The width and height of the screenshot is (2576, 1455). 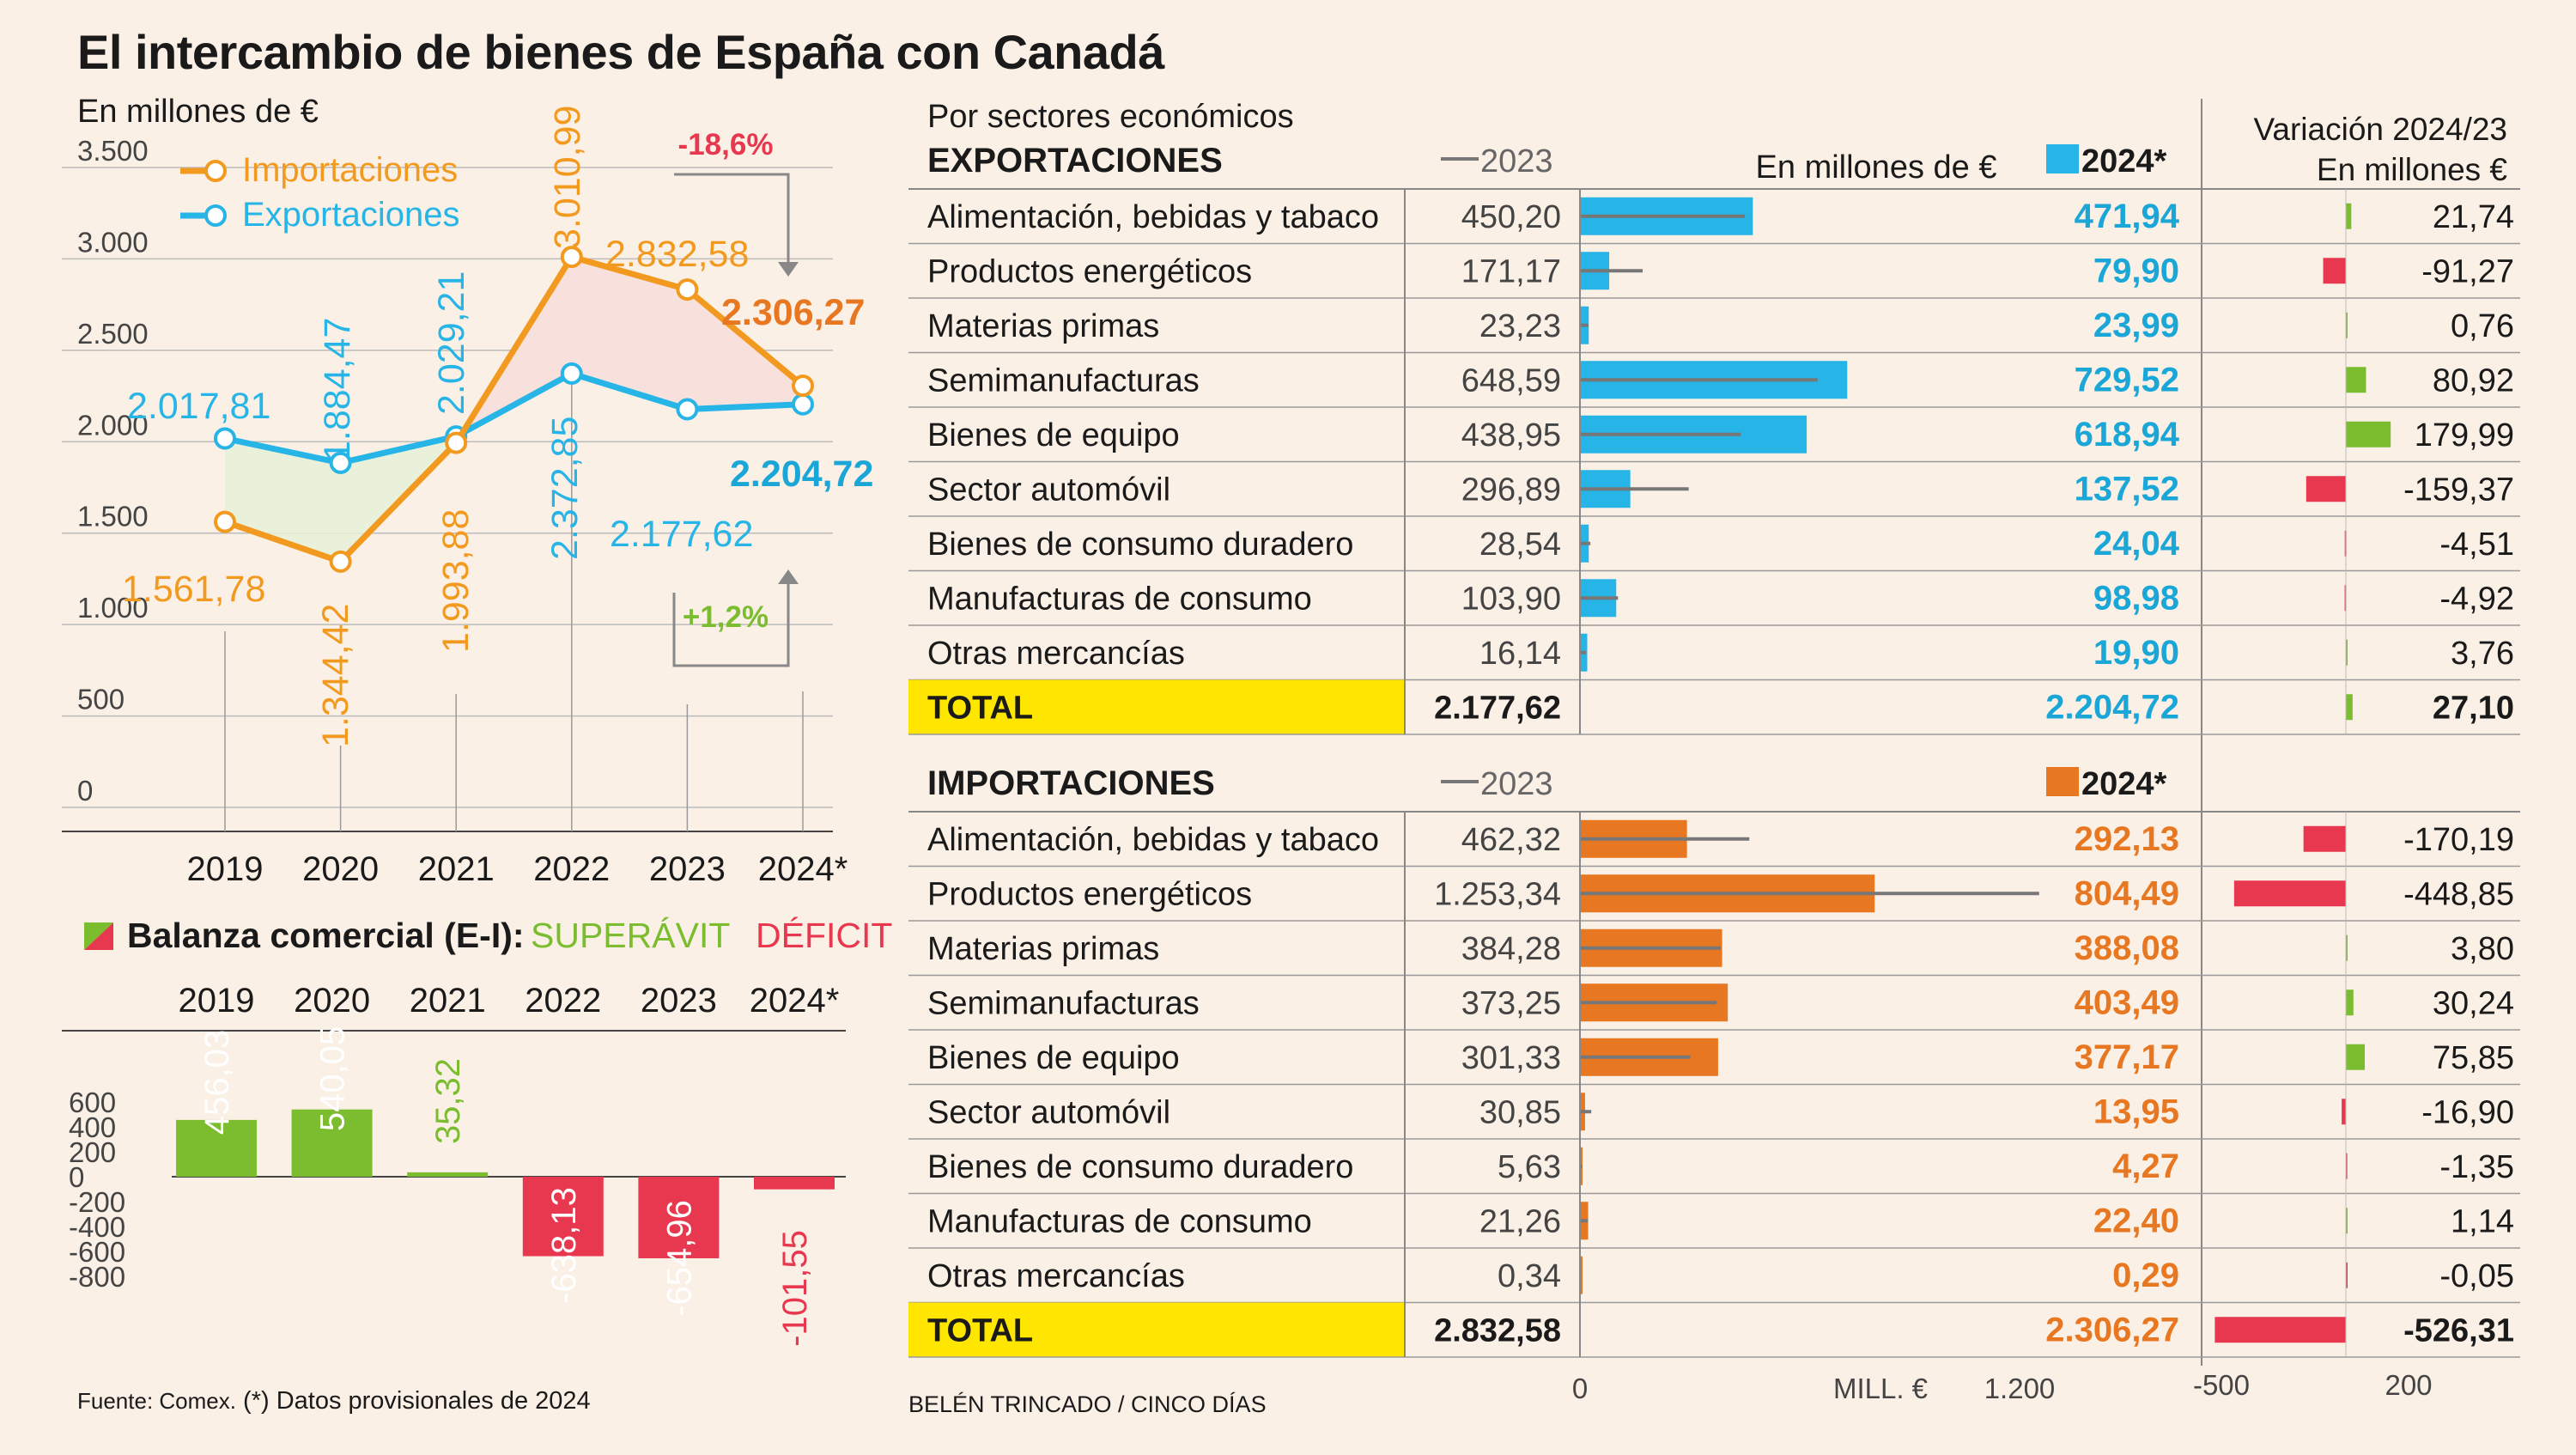 I want to click on exports-value-2023: 103,90, so click(x=1511, y=599).